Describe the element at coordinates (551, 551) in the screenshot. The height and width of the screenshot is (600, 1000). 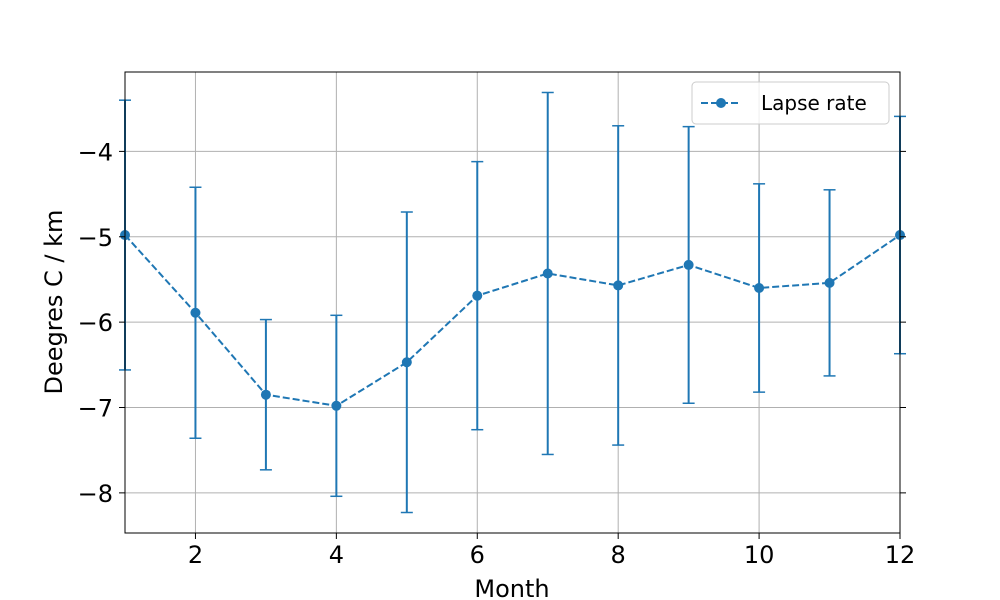
I see `x-axis-ticks: 2 4 6 8 10 12` at that location.